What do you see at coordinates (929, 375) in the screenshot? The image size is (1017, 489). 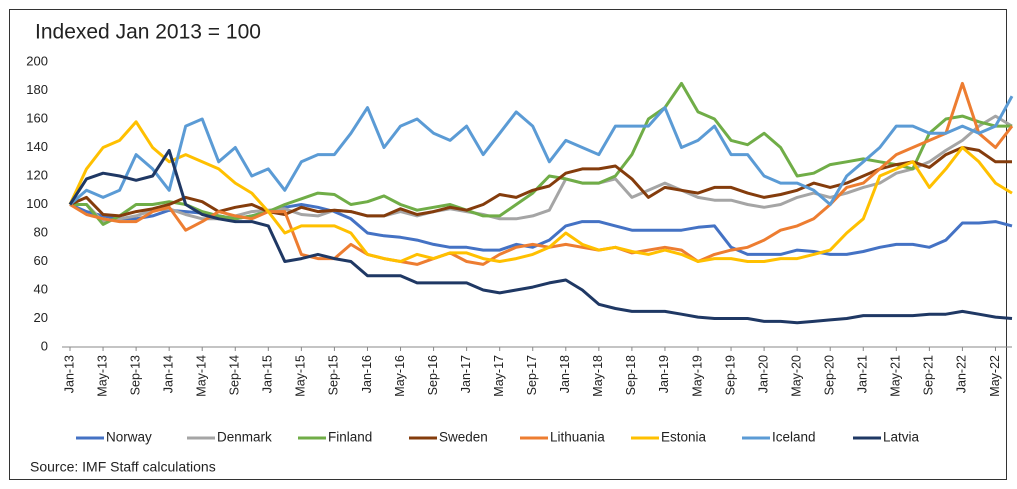 I see `x-tick-label: Sep-21` at bounding box center [929, 375].